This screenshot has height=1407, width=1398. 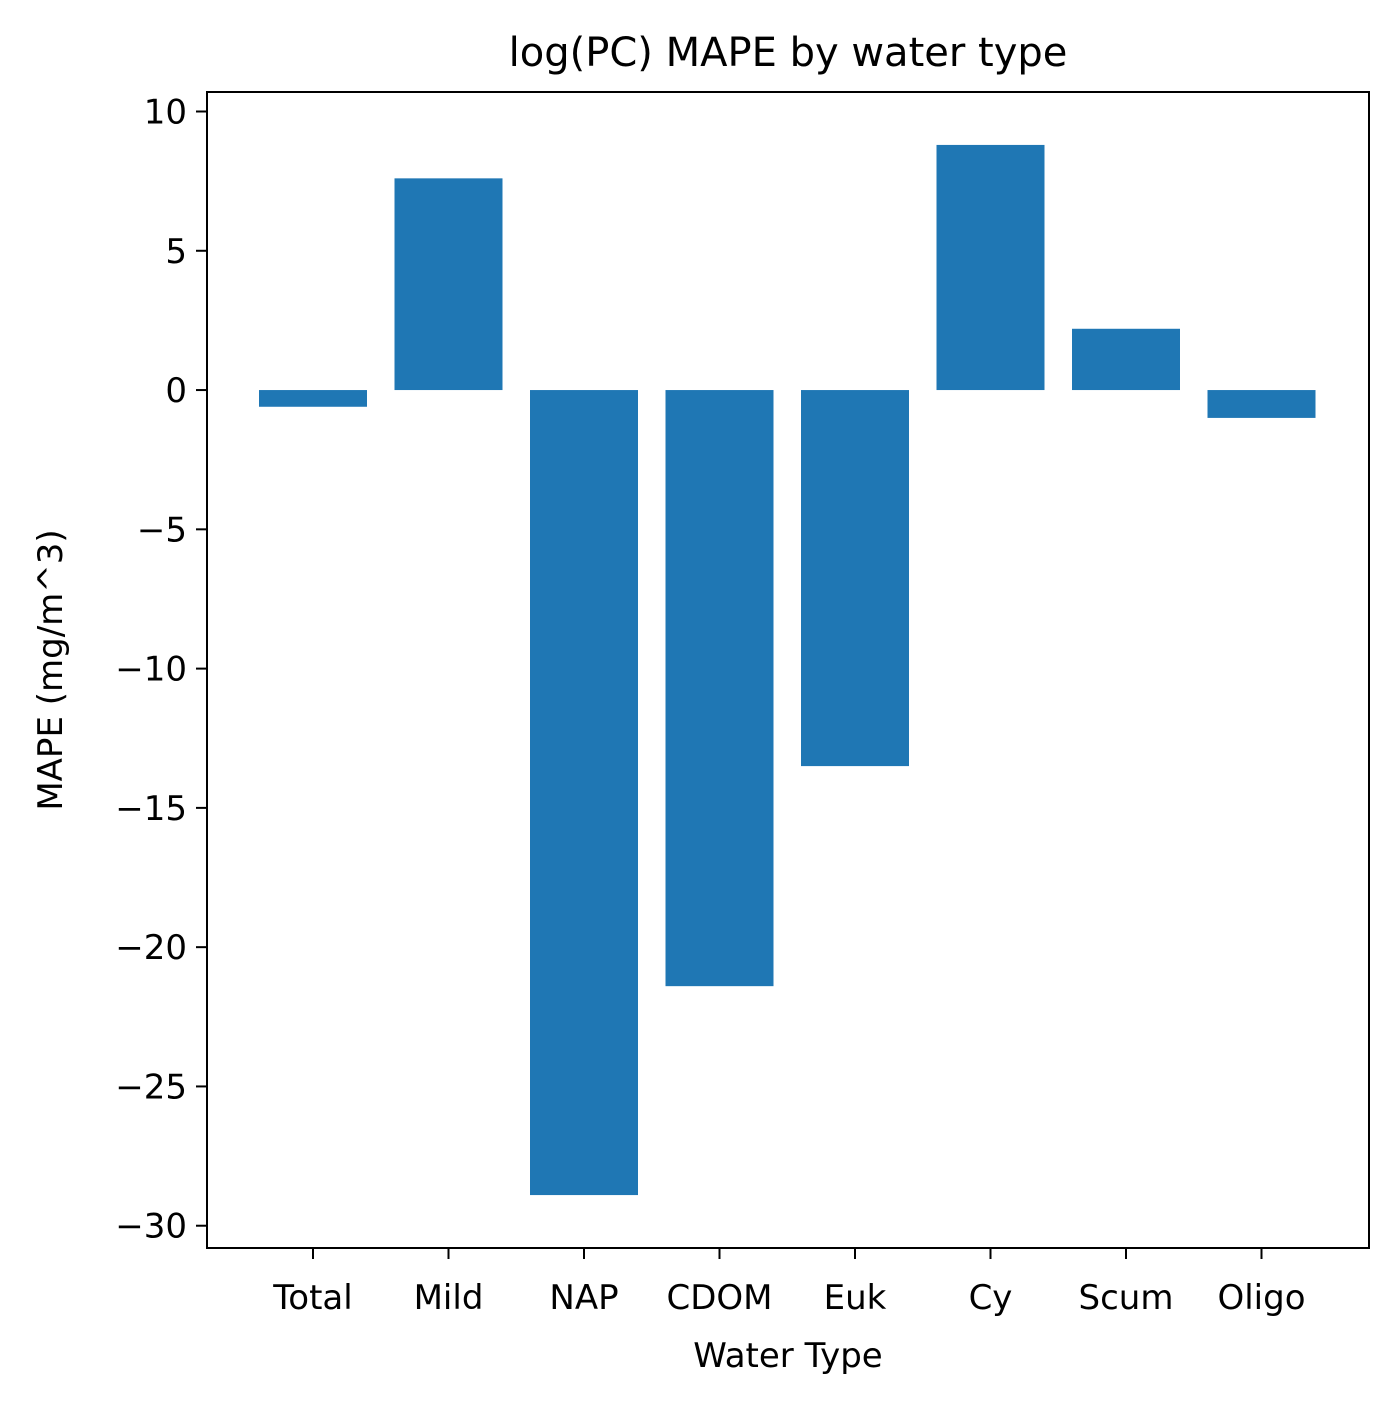 I want to click on y-tick-label: −10, so click(x=151, y=670).